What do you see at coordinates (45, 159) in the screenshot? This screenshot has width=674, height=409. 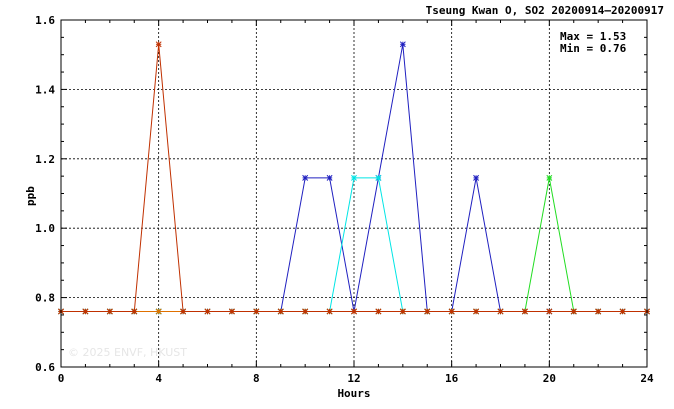 I see `y-tick-label: 1.2` at bounding box center [45, 159].